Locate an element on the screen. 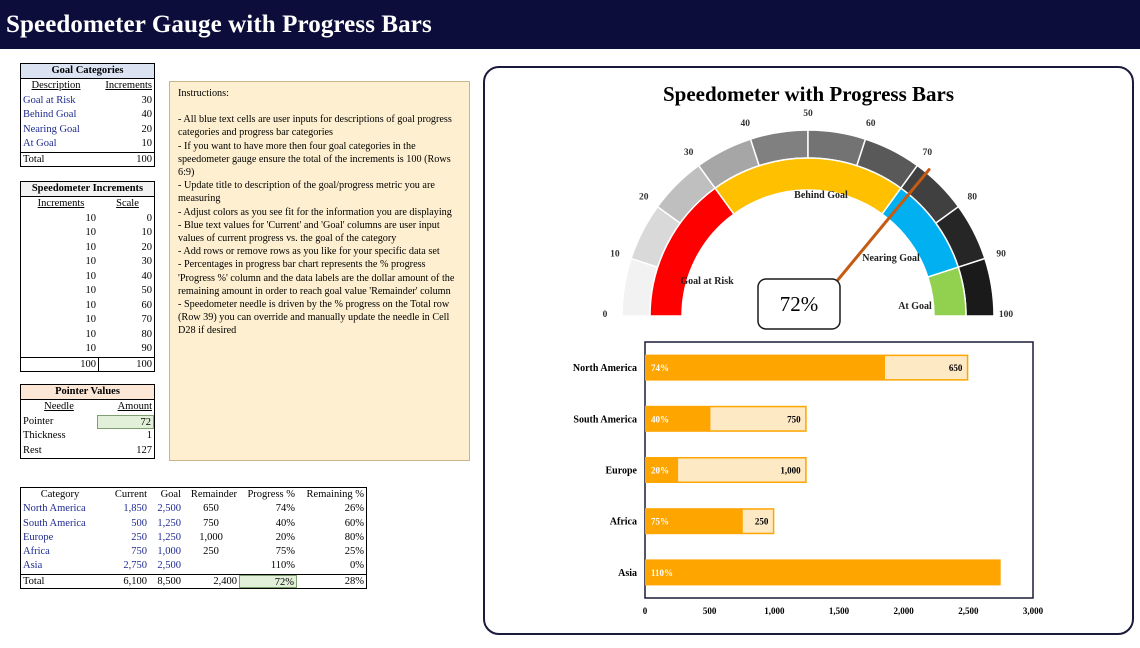 The image size is (1140, 648). progress-cell: 75% is located at coordinates (285, 552).